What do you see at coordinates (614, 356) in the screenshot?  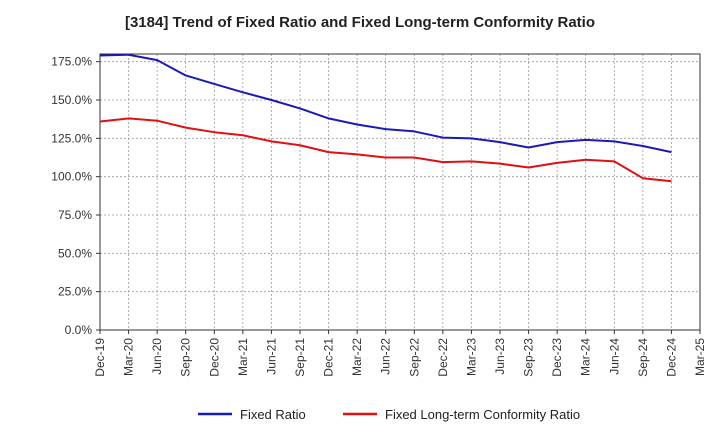 I see `x-tick-label: Jun-24` at bounding box center [614, 356].